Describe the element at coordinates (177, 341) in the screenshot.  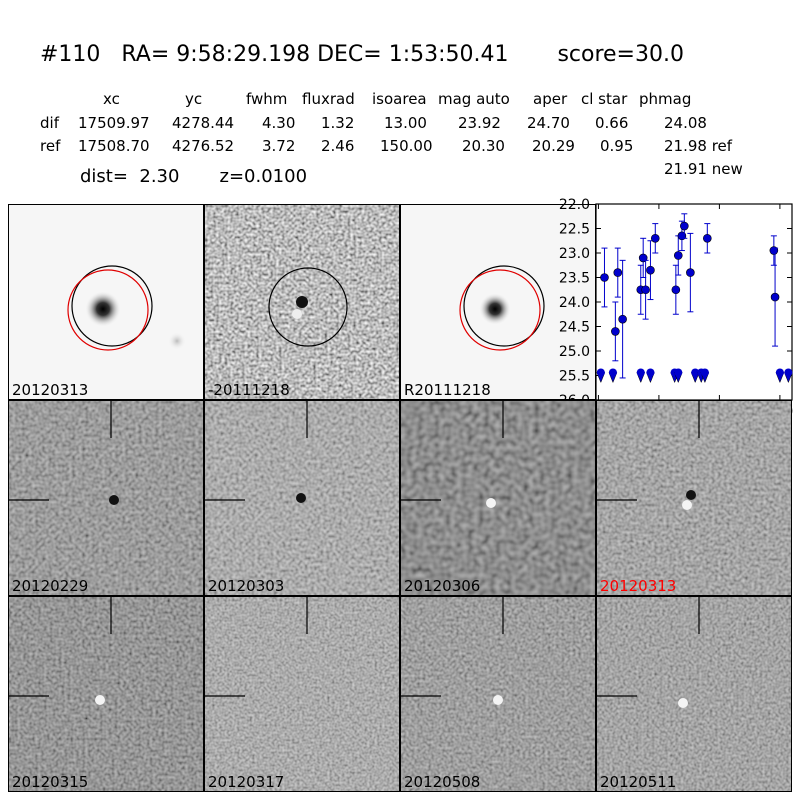
I see `neighbor-star` at that location.